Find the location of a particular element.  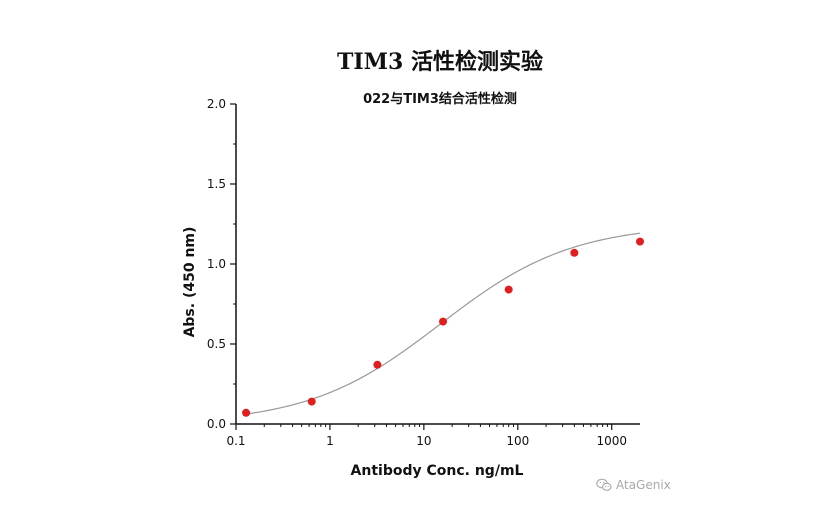

x-tick-label: 0.1 is located at coordinates (235, 441).